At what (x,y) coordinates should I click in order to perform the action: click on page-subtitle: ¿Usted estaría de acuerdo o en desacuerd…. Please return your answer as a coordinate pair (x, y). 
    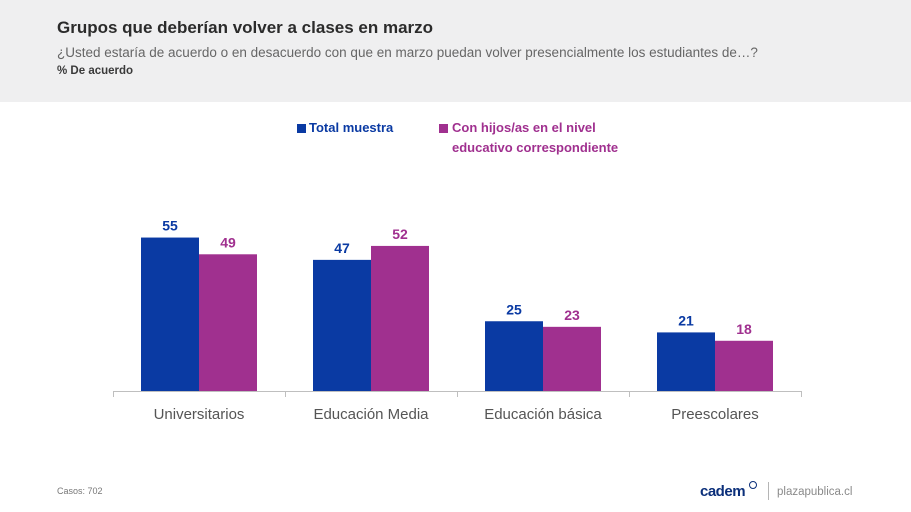
    Looking at the image, I should click on (407, 52).